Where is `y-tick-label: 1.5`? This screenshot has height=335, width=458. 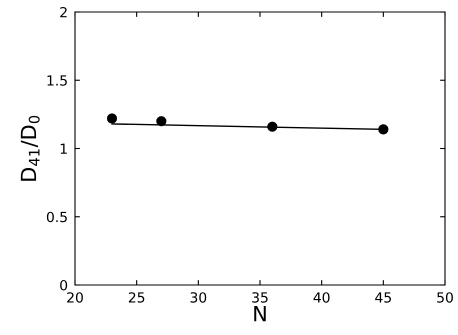
y-tick-label: 1.5 is located at coordinates (57, 80).